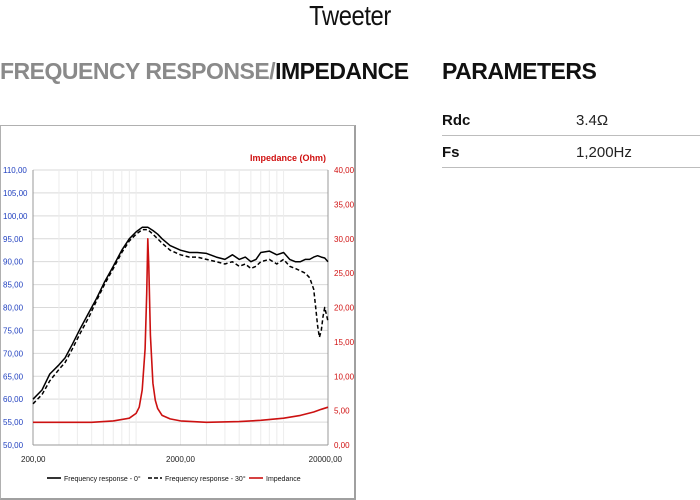 This screenshot has height=500, width=700. Describe the element at coordinates (13, 376) in the screenshot. I see `y-left-tick-label: 65,00` at that location.